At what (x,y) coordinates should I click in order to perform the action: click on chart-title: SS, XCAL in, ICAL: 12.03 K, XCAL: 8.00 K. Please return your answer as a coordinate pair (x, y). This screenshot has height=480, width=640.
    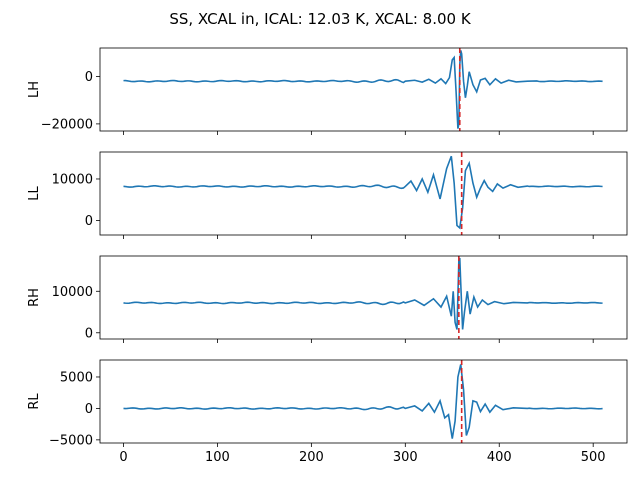
    Looking at the image, I should click on (320, 19).